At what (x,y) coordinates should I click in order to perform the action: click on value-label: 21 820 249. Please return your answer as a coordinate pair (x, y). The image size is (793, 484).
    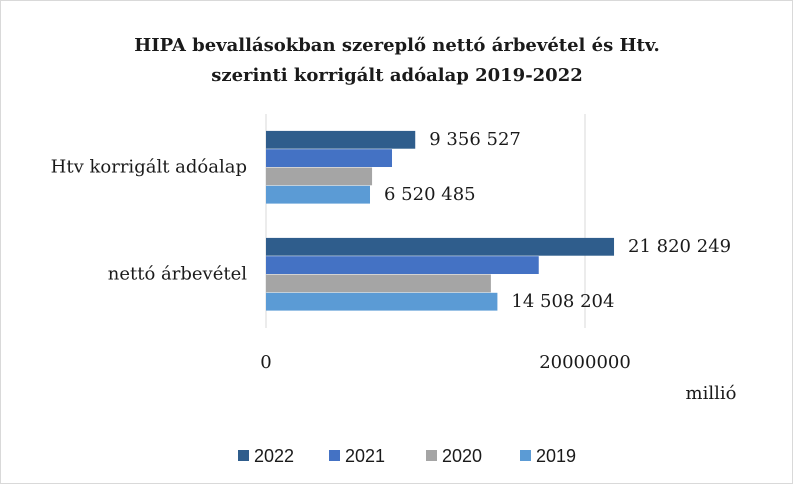
    Looking at the image, I should click on (679, 246).